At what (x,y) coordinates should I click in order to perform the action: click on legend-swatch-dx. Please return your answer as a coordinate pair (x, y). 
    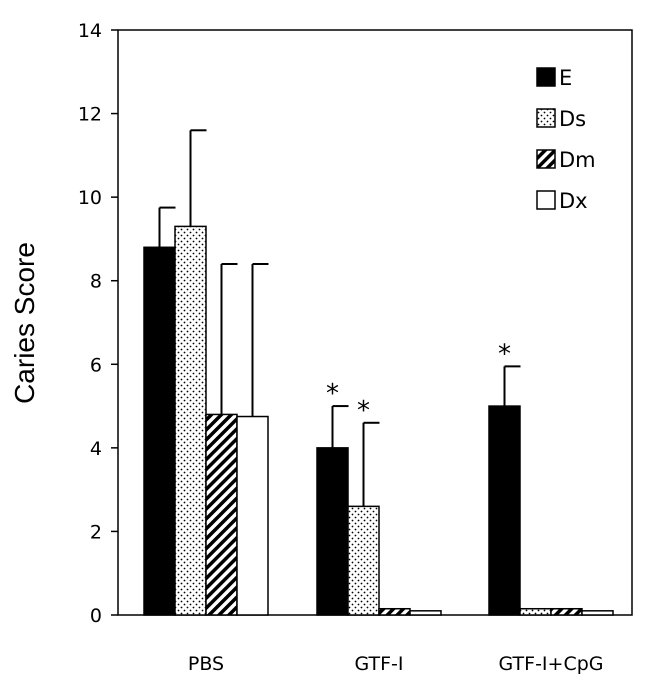
    Looking at the image, I should click on (546, 200).